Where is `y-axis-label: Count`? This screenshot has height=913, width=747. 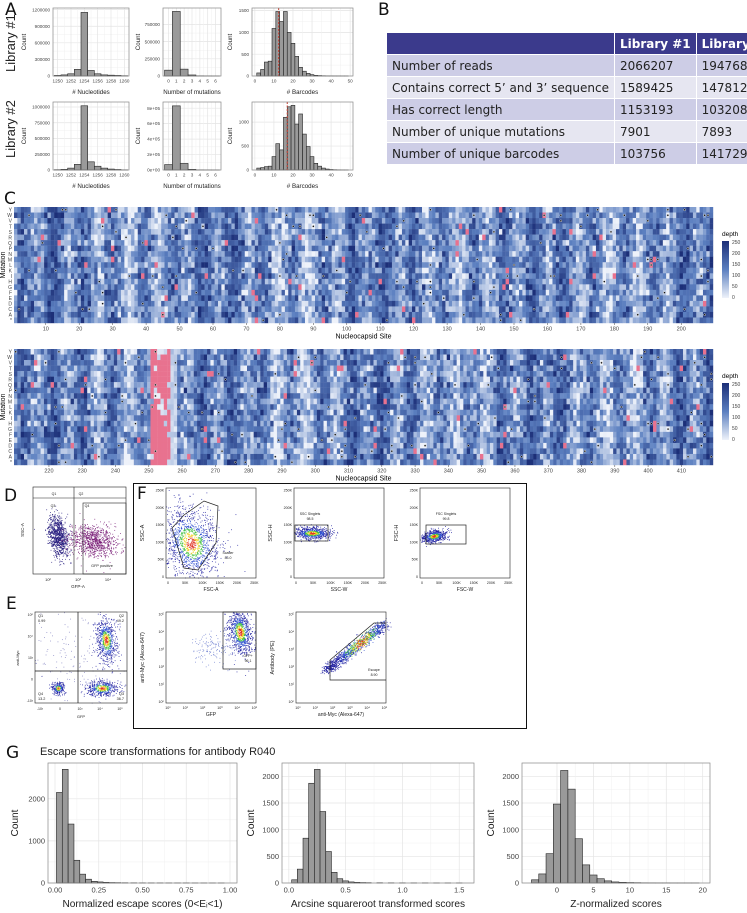 y-axis-label: Count is located at coordinates (24, 135).